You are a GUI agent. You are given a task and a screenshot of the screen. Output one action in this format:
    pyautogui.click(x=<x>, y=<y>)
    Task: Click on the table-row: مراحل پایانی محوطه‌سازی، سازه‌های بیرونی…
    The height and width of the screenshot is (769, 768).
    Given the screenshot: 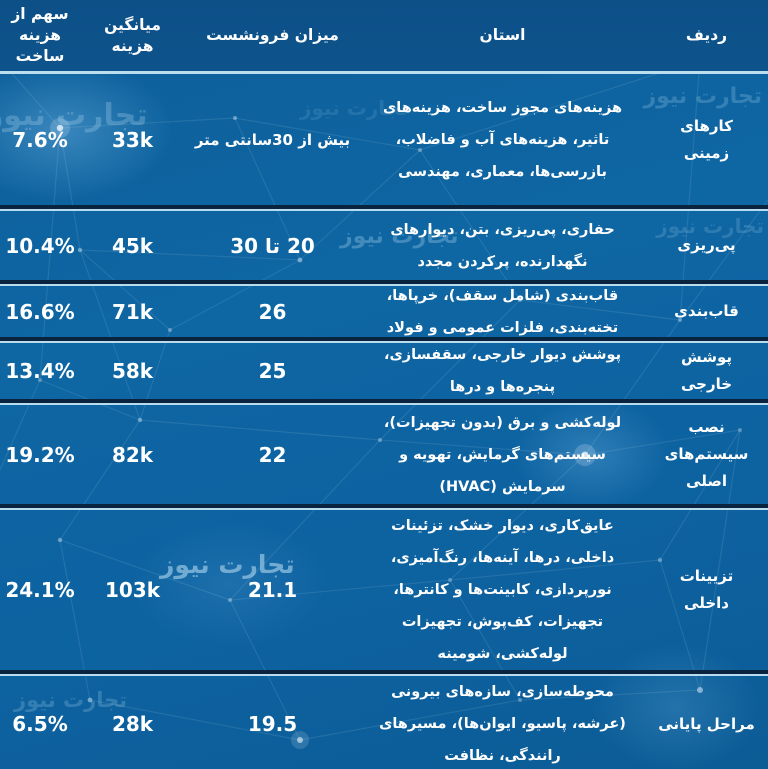 What is the action you would take?
    pyautogui.click(x=384, y=722)
    